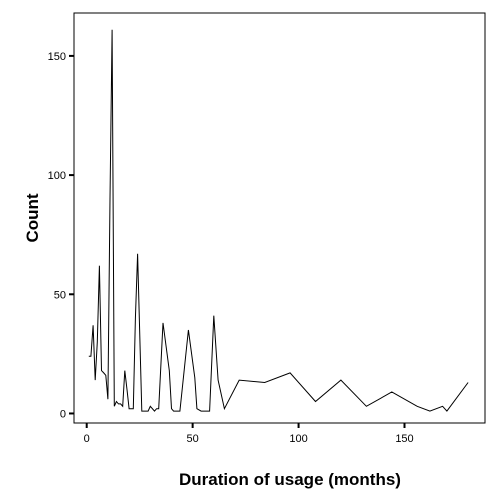 This screenshot has height=498, width=487. What do you see at coordinates (290, 479) in the screenshot?
I see `x-axis-title: Duration of usage (months)` at bounding box center [290, 479].